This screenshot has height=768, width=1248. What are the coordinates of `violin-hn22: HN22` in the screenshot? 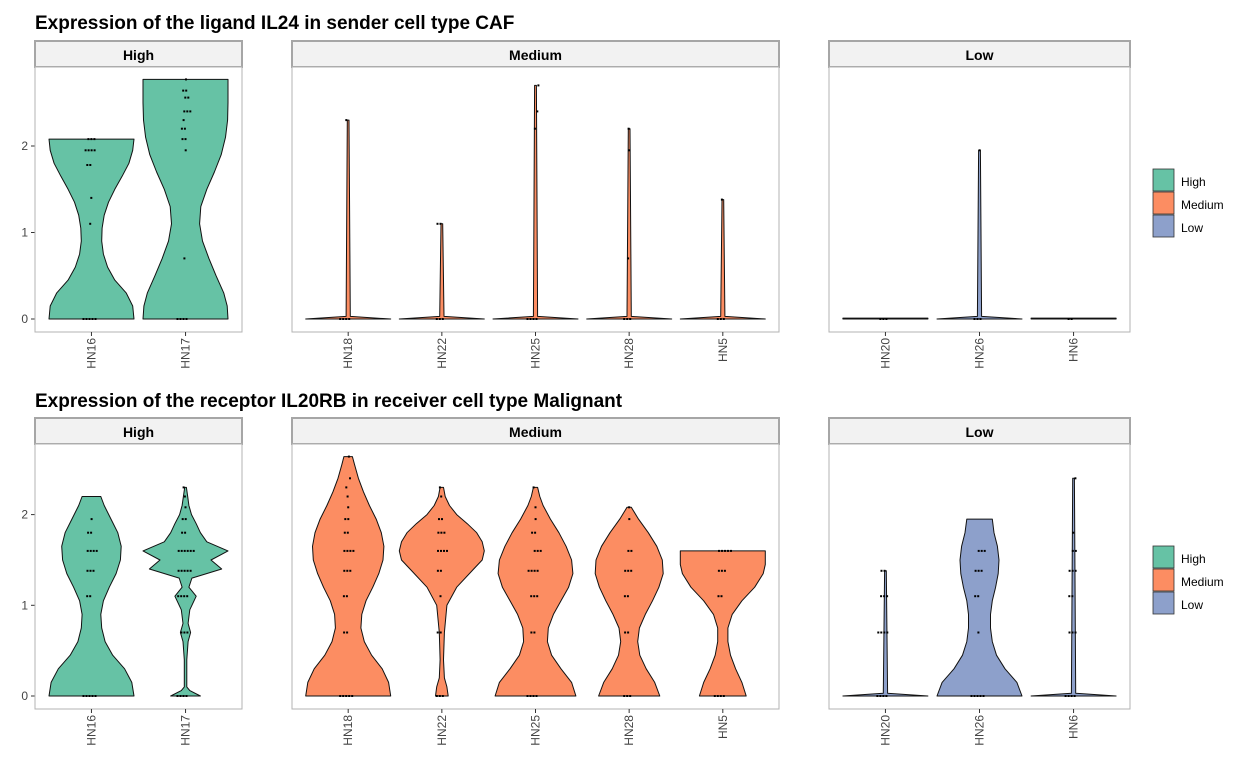 It's located at (441, 616).